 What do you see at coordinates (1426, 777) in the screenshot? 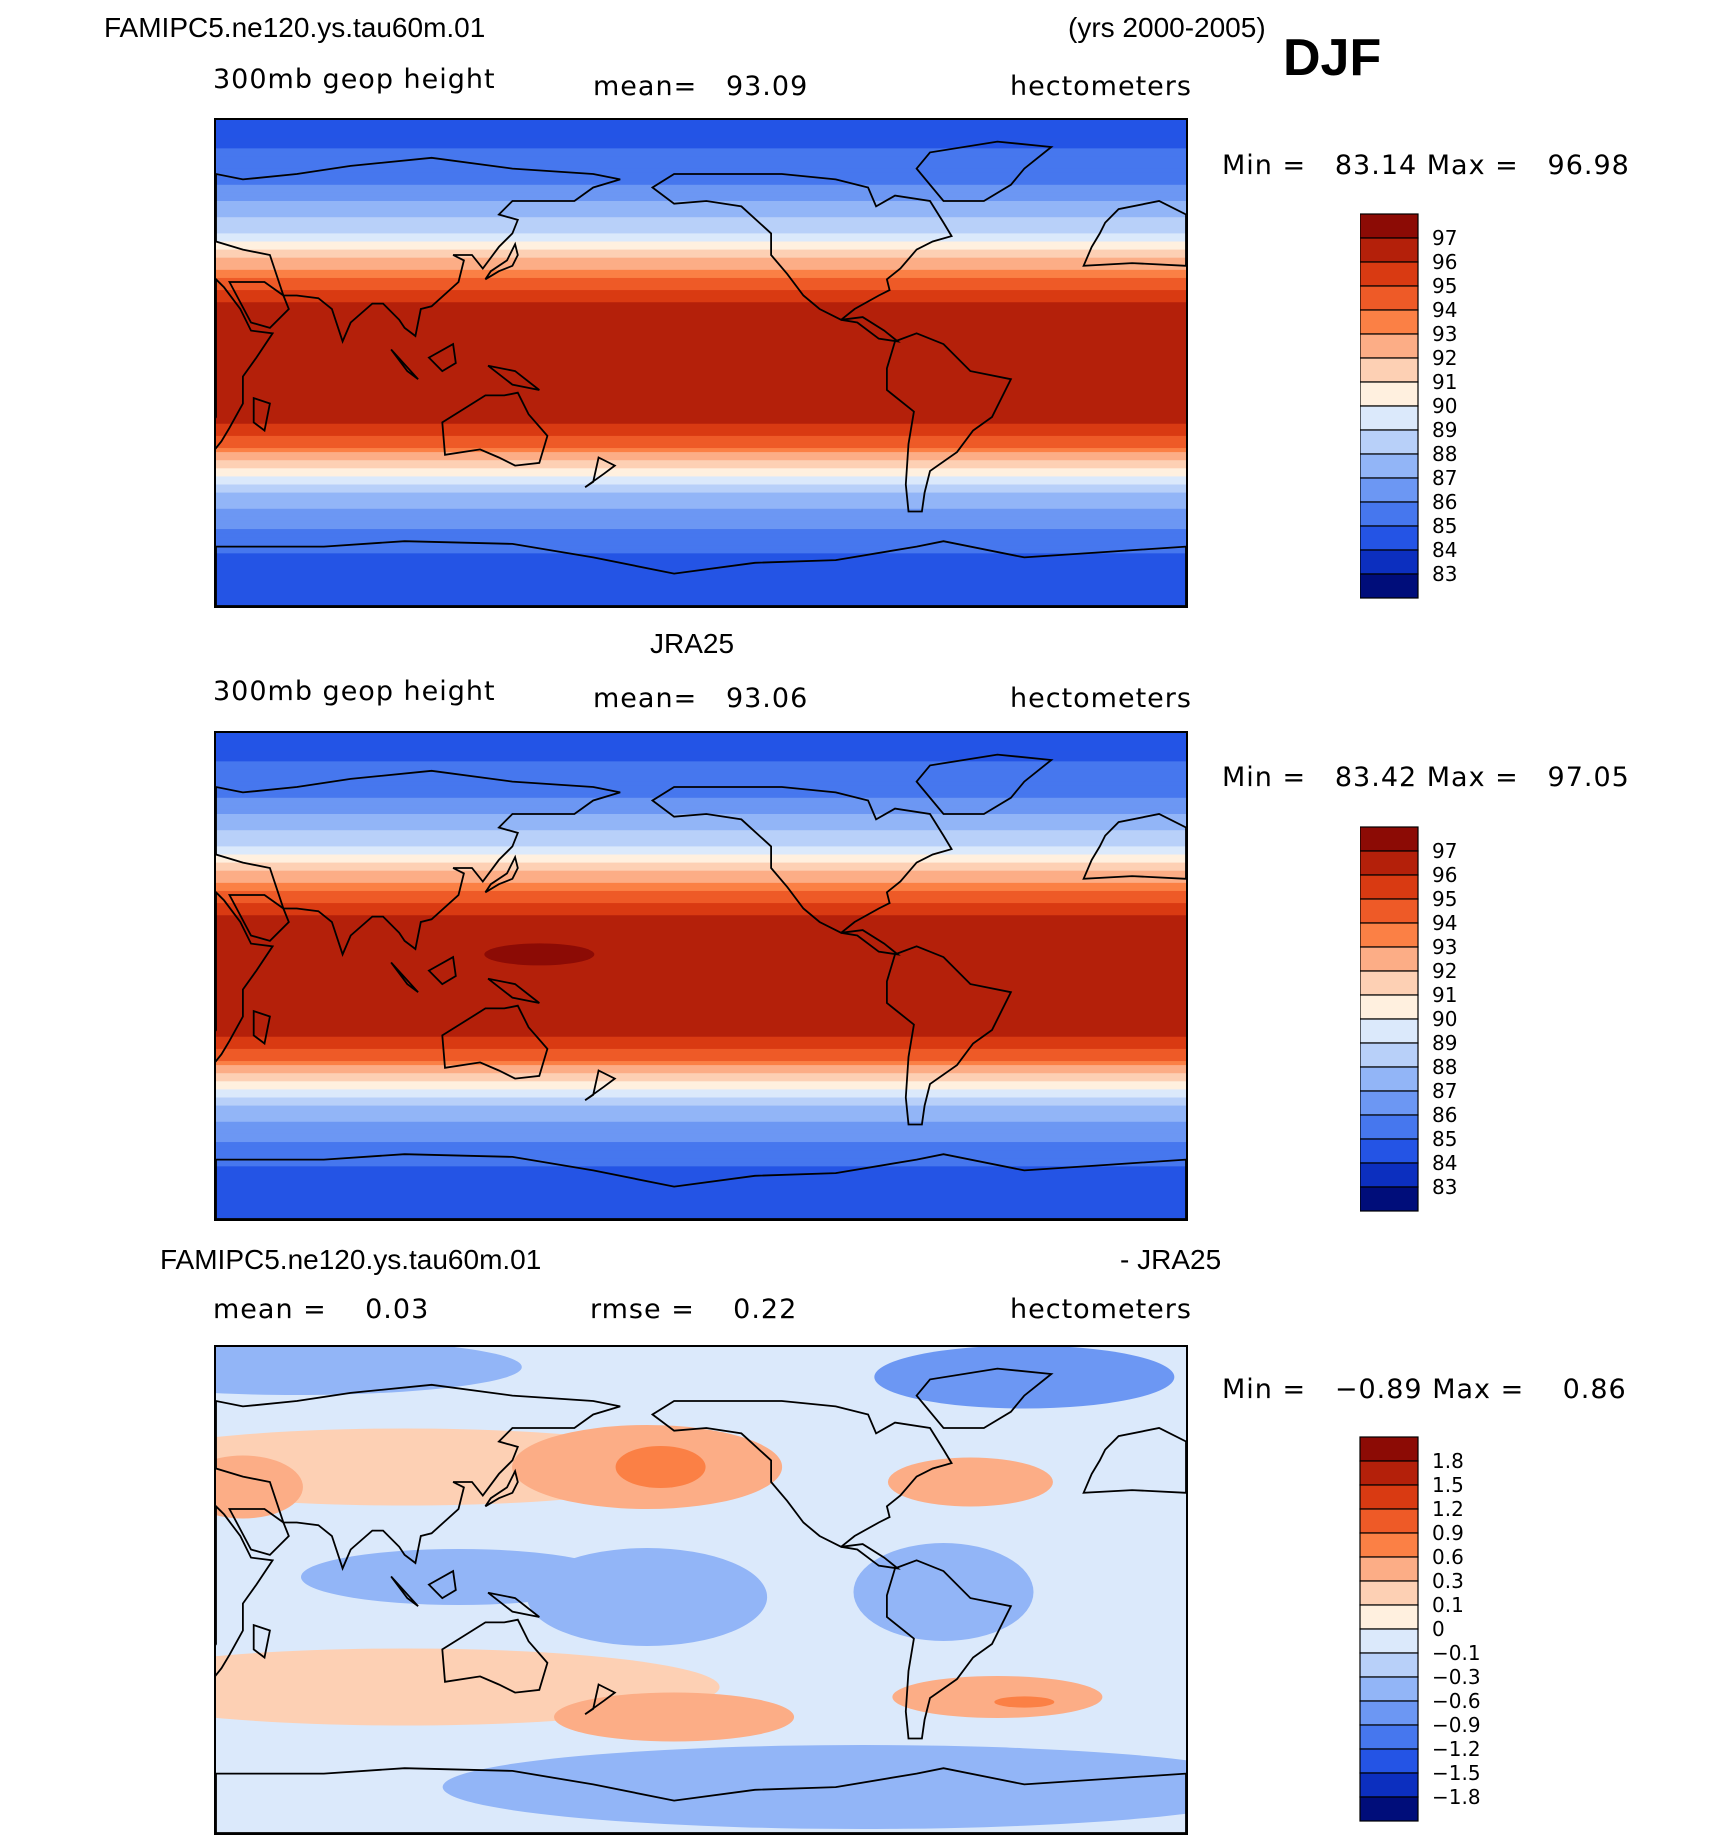
I see `panel2-minmax: Min = 83.42 Max = 97.05` at bounding box center [1426, 777].